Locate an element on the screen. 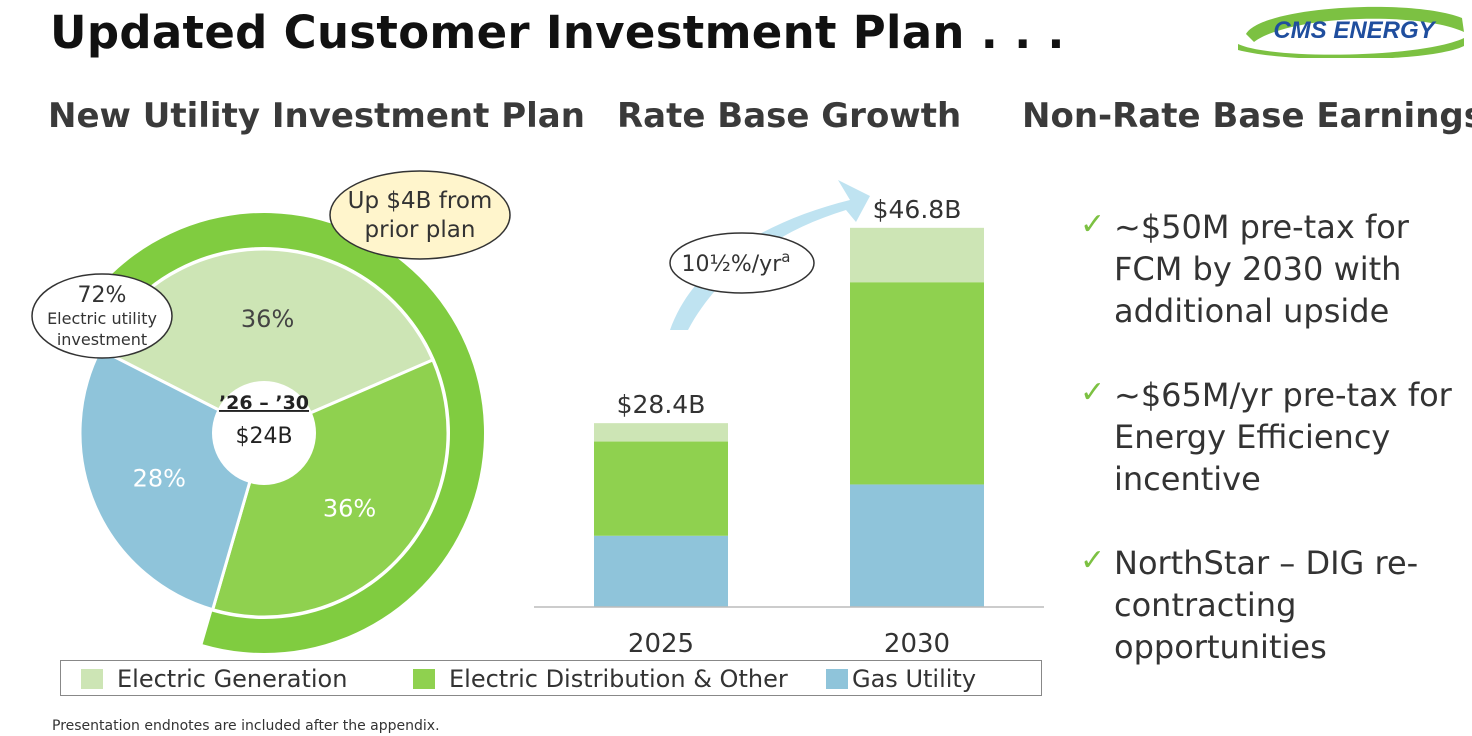 The image size is (1472, 736). legend-item-gas: Gas Utility is located at coordinates (901, 679).